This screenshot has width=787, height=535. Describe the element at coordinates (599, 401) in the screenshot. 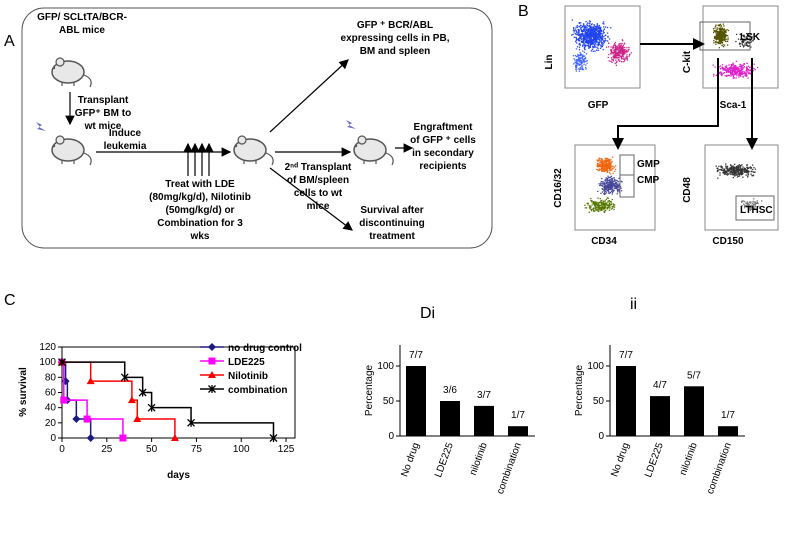

I see `y-tick-label: 50` at that location.